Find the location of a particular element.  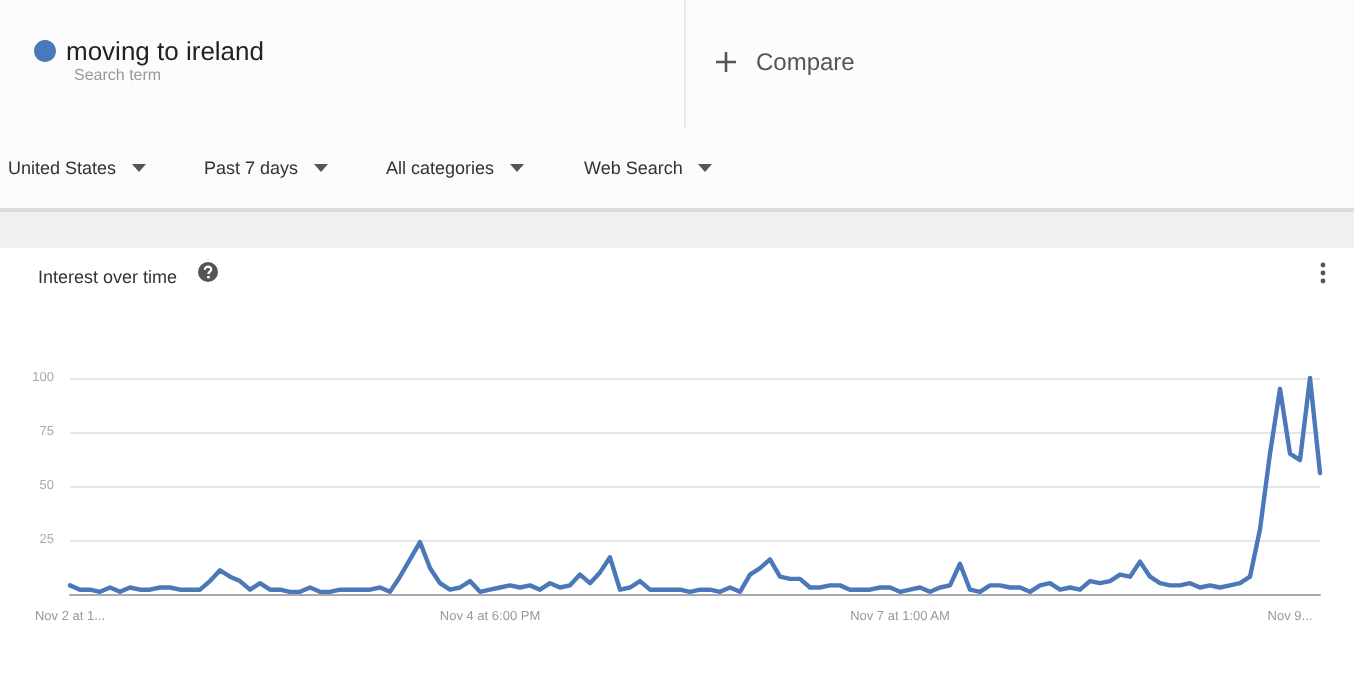

text: All categories is located at coordinates (440, 168).